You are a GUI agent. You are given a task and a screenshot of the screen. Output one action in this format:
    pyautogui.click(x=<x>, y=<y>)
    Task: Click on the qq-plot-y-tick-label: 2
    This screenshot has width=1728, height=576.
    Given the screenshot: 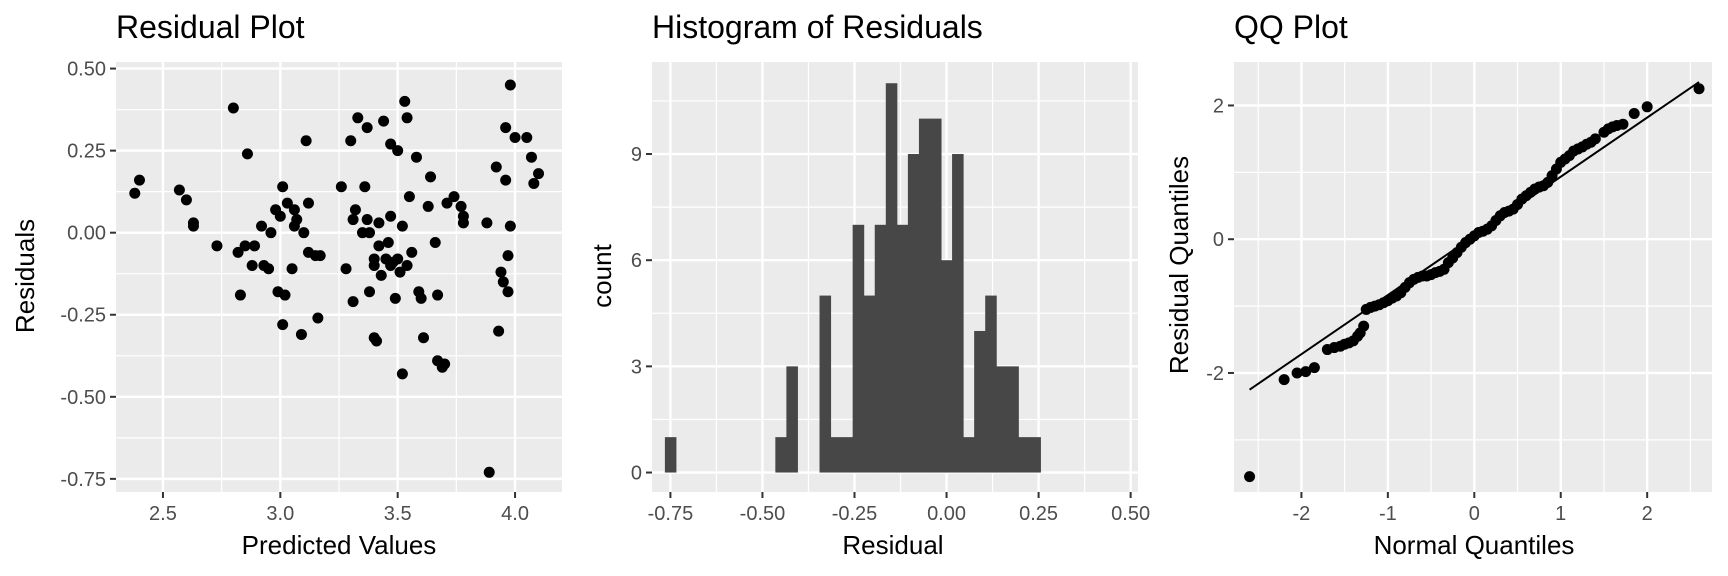 What is the action you would take?
    pyautogui.click(x=1218, y=106)
    